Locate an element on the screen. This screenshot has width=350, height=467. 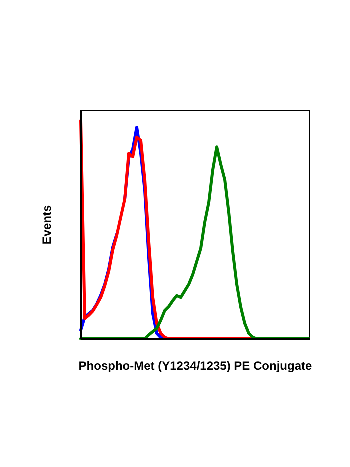
x-axis-title: Phospho-Met (Y1234/1235) PE Conjugate is located at coordinates (195, 366).